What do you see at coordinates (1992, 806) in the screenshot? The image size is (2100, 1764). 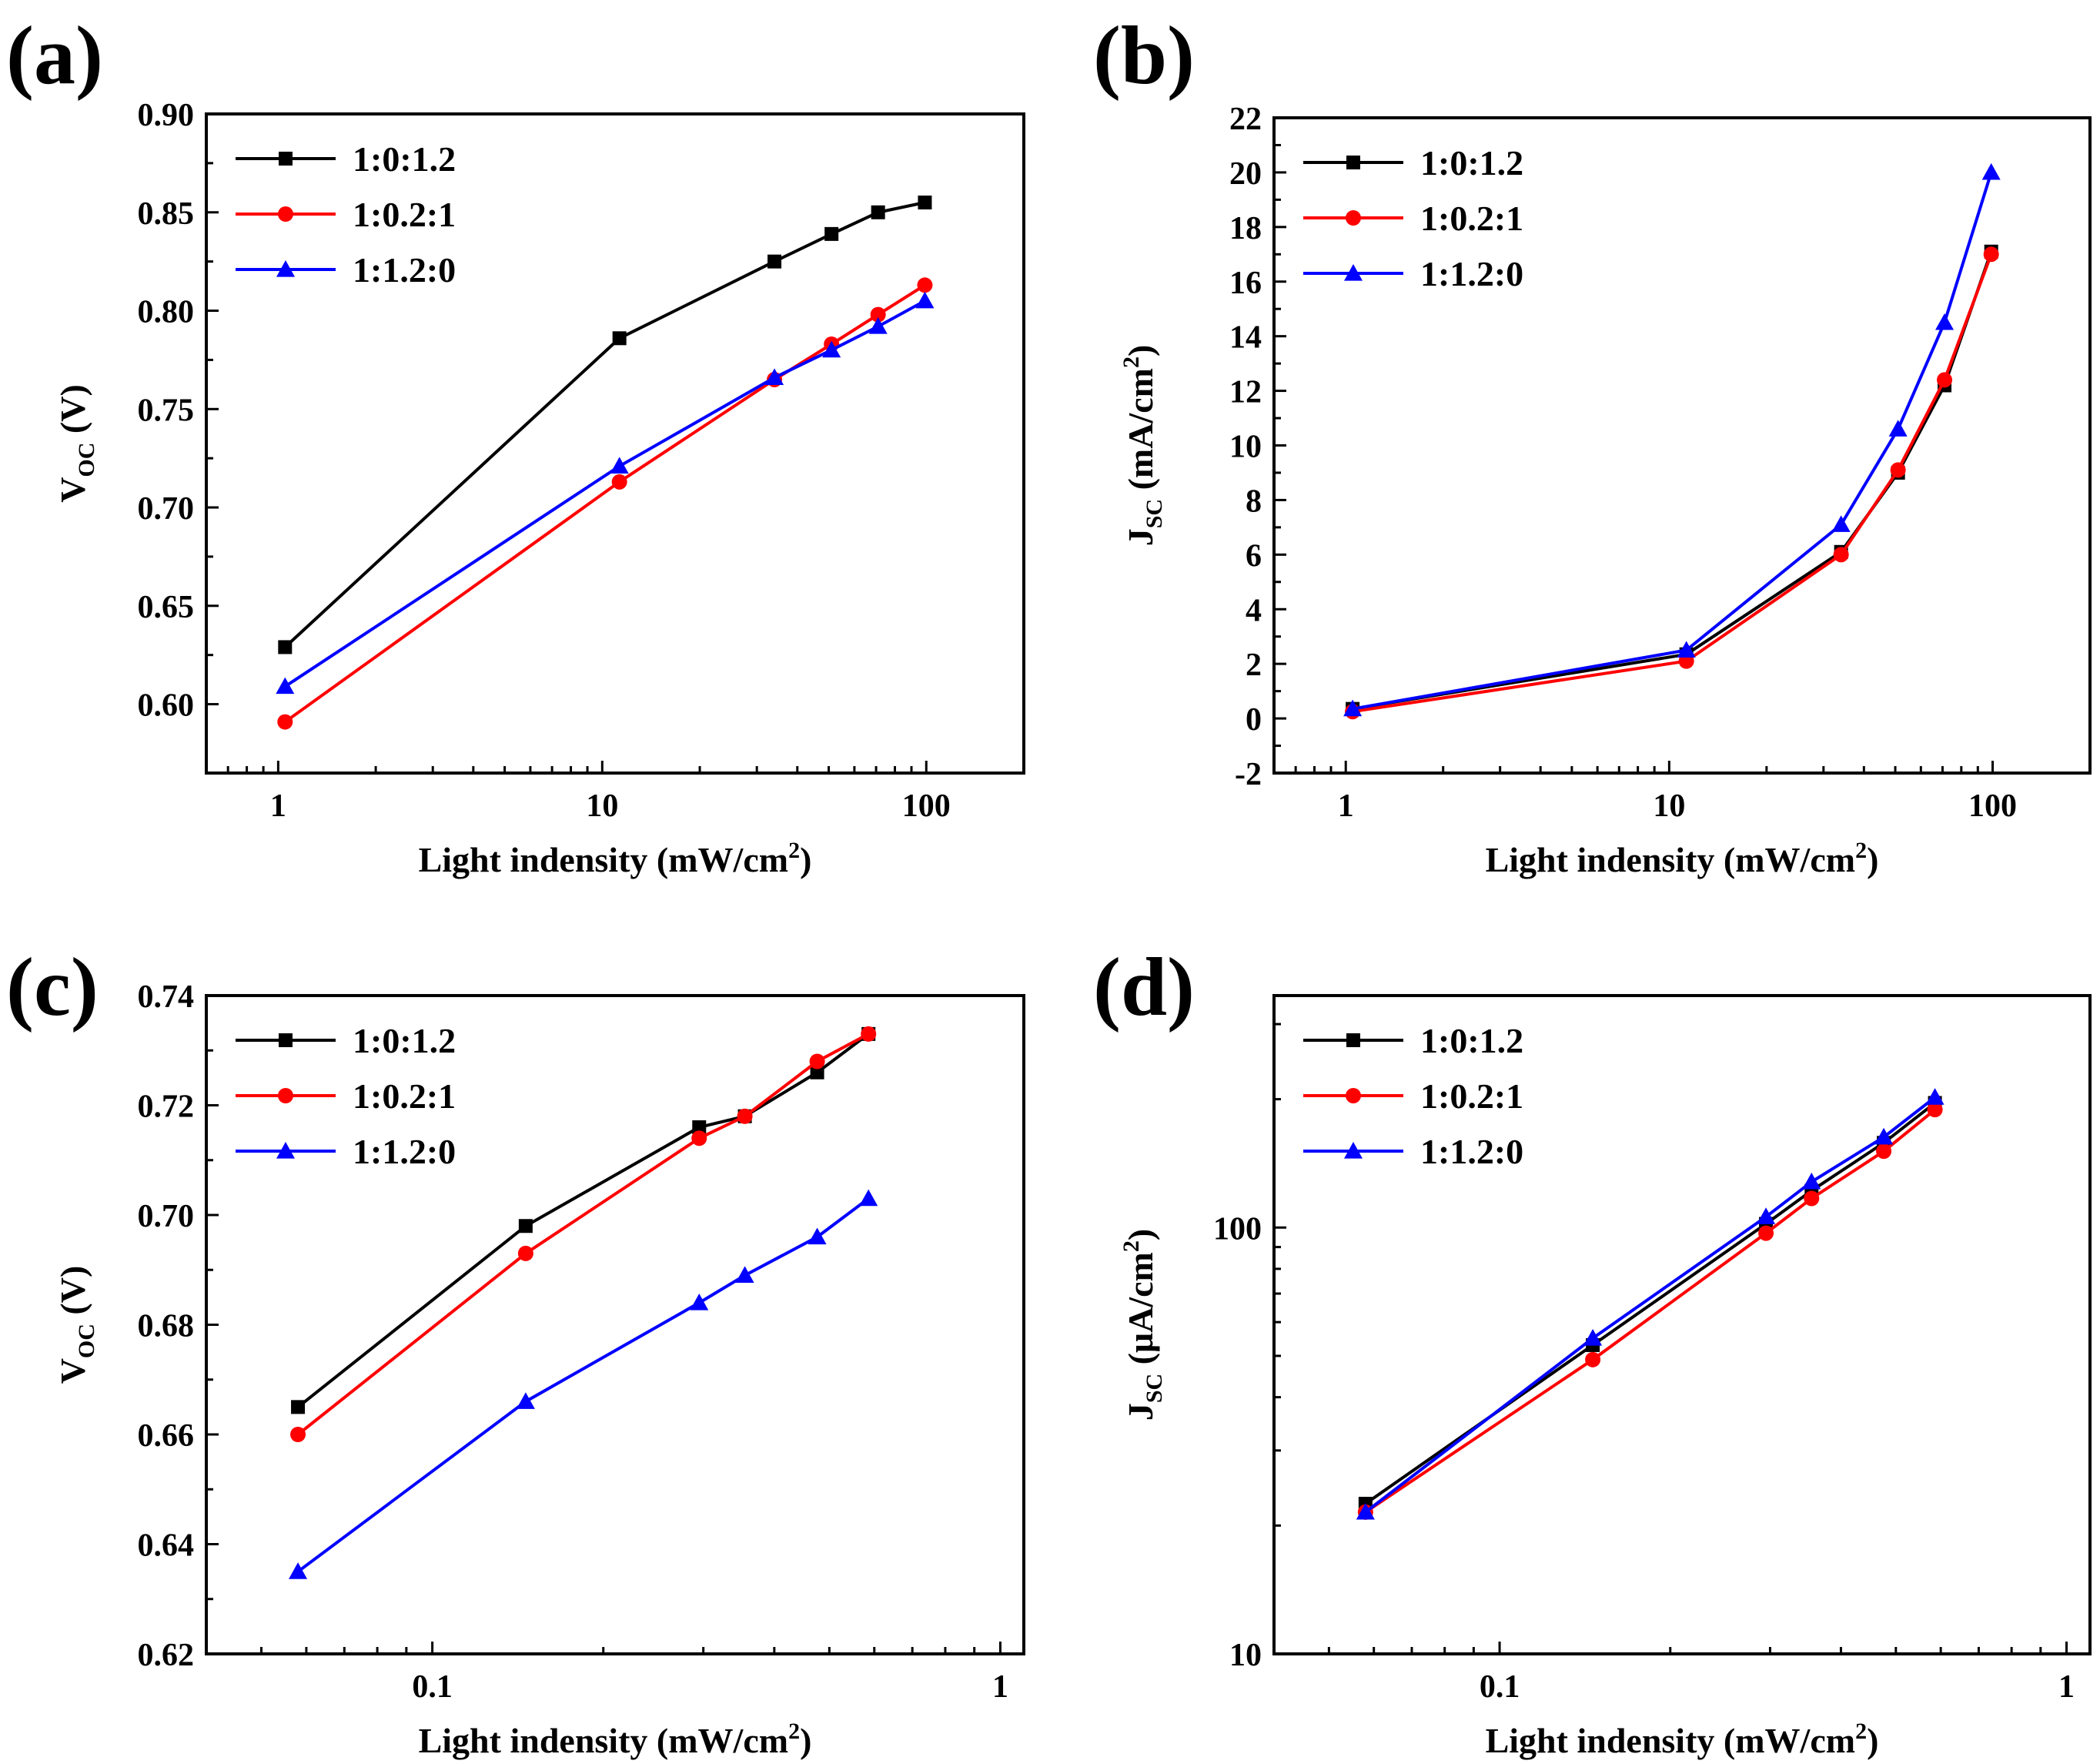 I see `x-tick-label: 100` at bounding box center [1992, 806].